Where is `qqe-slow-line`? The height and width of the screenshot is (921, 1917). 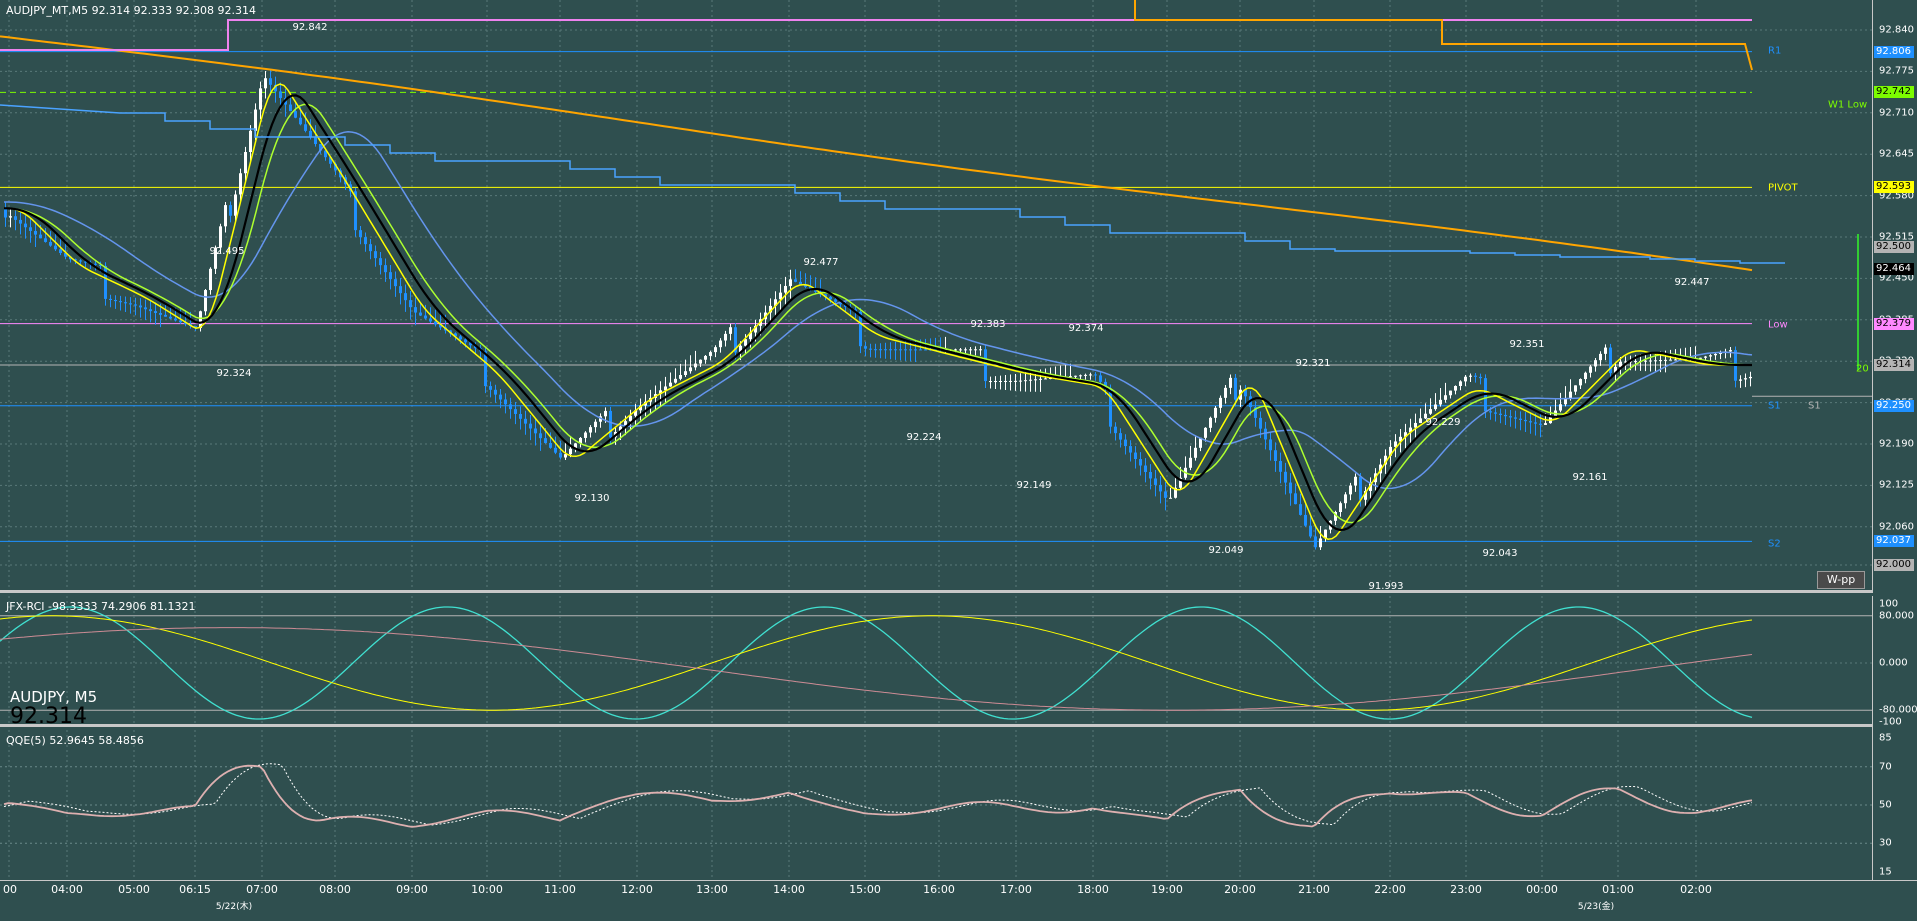
qqe-slow-line is located at coordinates (878, 794).